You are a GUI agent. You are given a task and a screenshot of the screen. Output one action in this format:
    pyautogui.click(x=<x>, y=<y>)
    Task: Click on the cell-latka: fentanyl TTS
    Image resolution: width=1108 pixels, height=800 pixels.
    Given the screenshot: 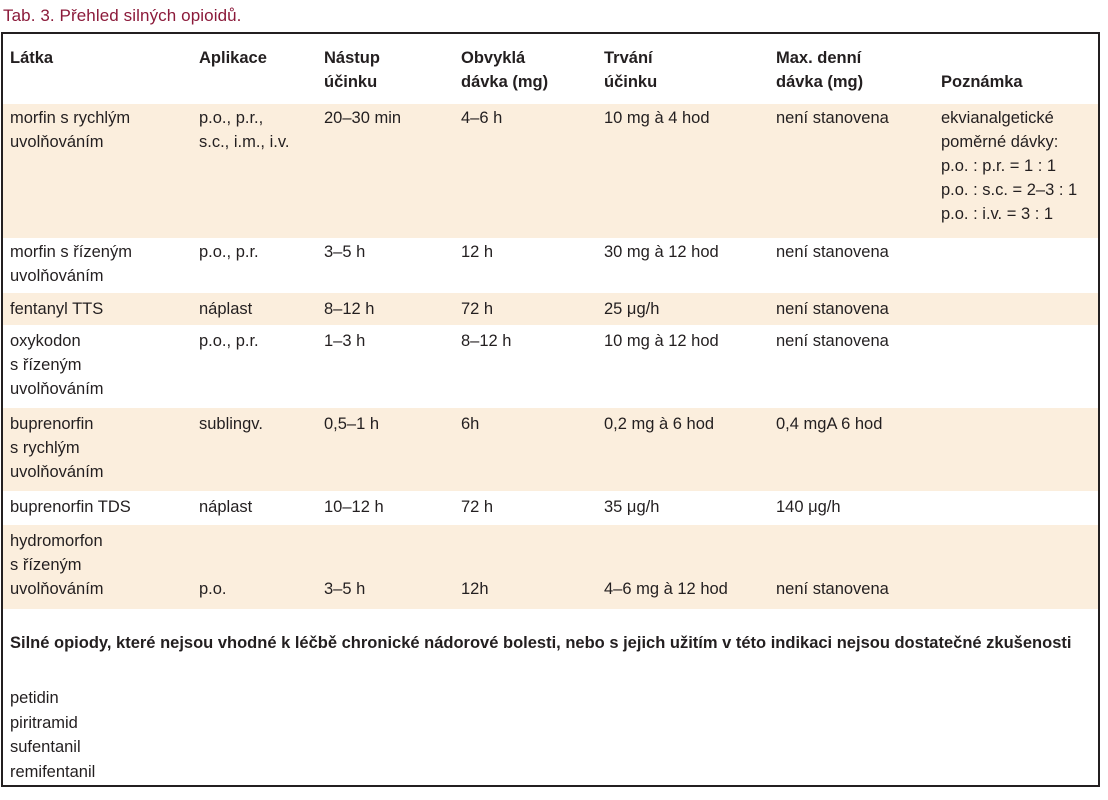 What is the action you would take?
    pyautogui.click(x=57, y=309)
    